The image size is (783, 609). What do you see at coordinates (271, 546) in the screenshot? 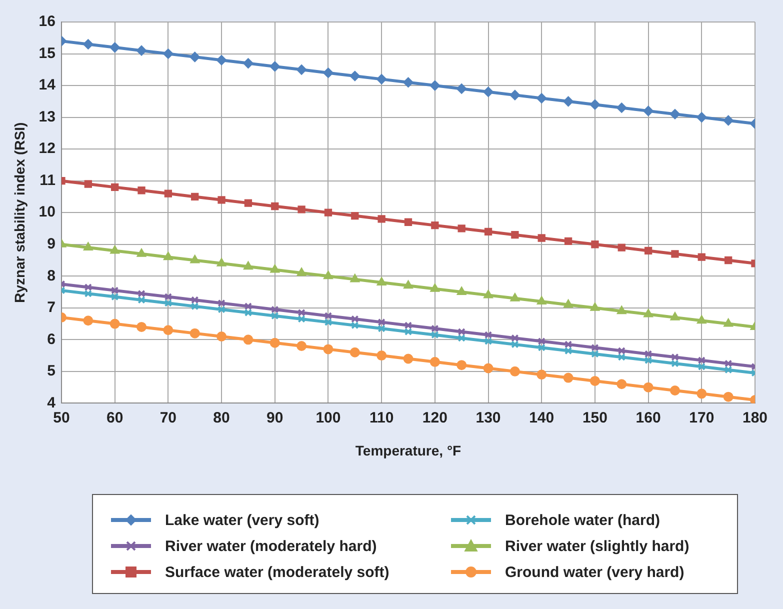
I see `legend-label: River water (moderately hard)` at bounding box center [271, 546].